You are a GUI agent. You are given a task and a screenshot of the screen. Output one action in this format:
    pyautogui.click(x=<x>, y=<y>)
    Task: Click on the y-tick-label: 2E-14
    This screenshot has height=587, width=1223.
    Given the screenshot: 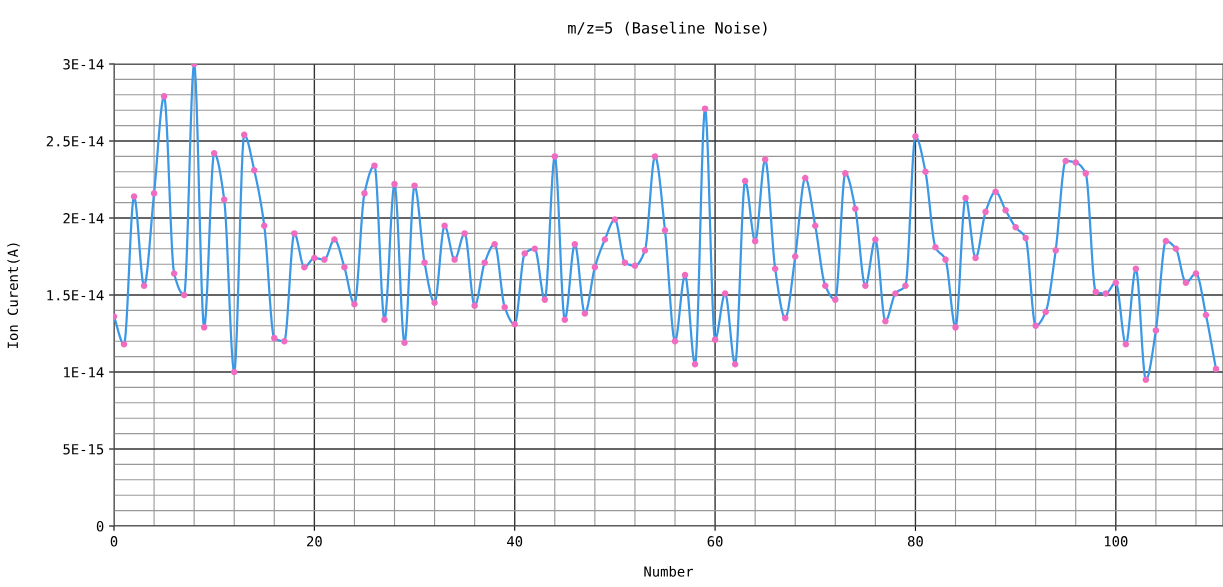 What is the action you would take?
    pyautogui.click(x=83, y=218)
    